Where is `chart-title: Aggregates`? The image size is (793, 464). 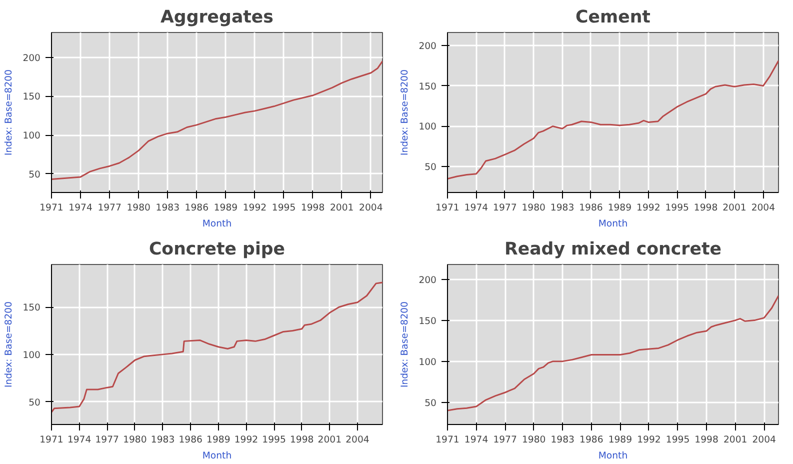 chart-title: Aggregates is located at coordinates (217, 18).